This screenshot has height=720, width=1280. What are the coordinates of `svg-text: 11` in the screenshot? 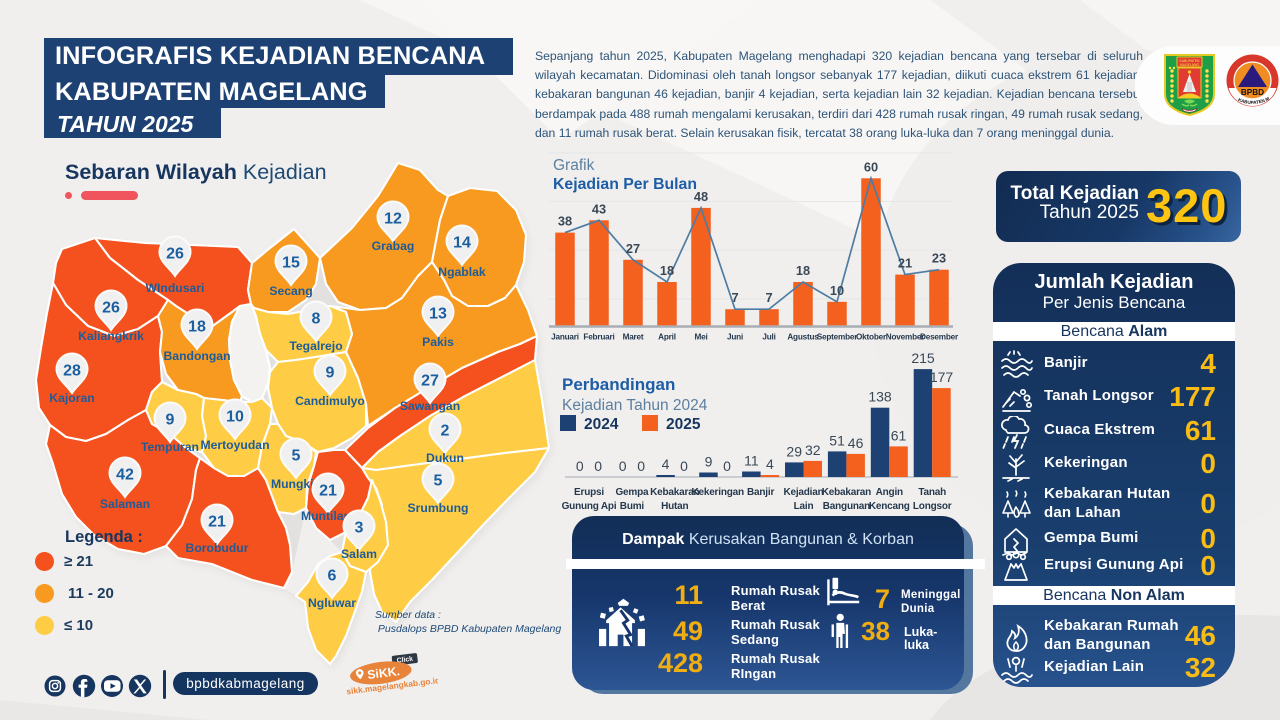 It's located at (751, 461).